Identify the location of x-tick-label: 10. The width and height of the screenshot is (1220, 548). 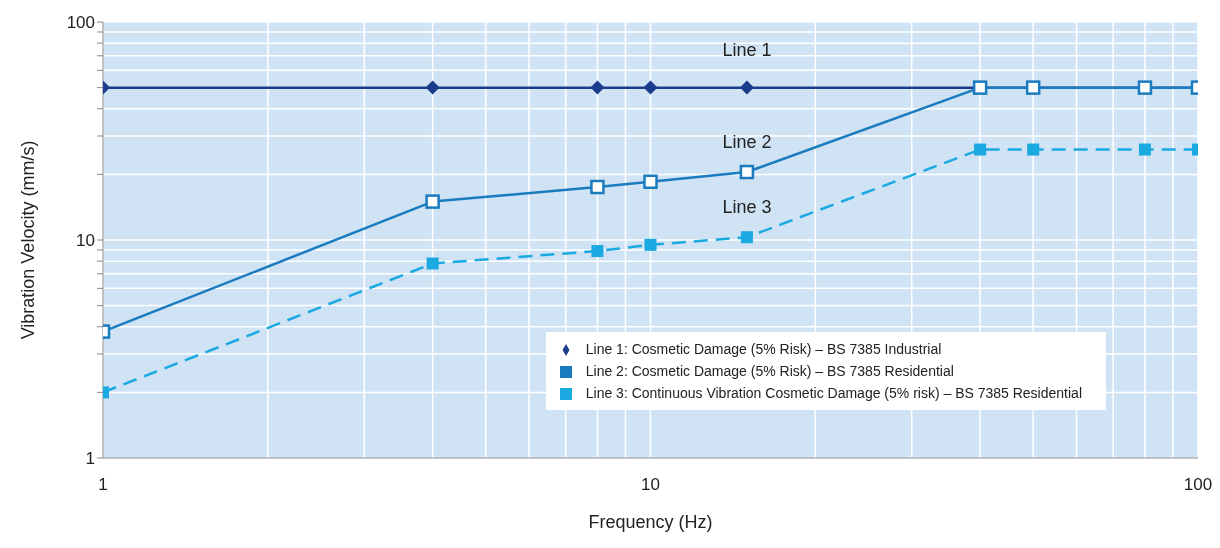
(650, 485).